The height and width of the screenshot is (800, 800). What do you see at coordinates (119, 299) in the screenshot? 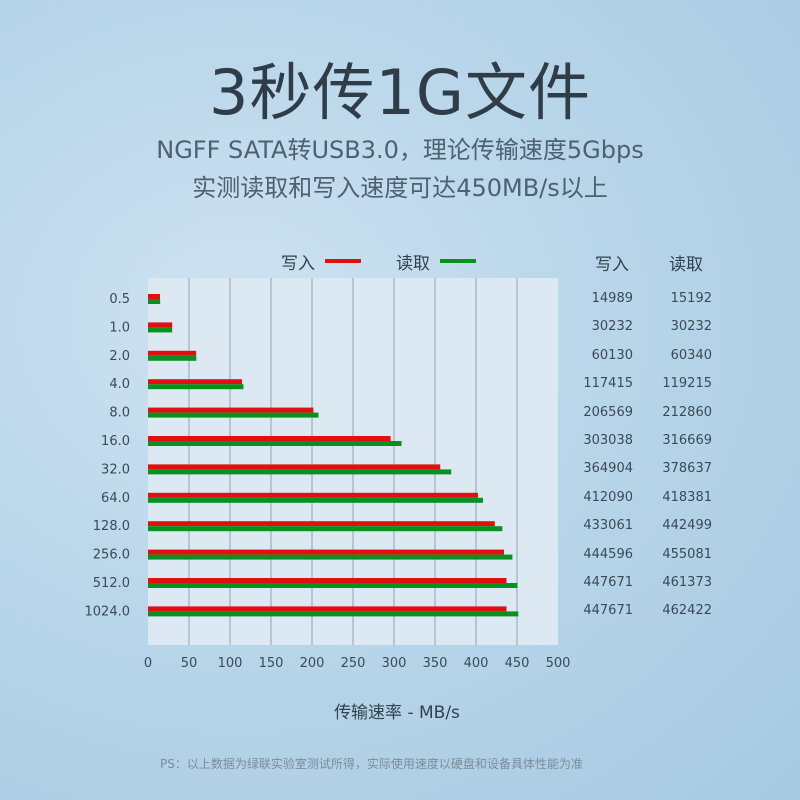
I see `y-category-label: 0.5` at bounding box center [119, 299].